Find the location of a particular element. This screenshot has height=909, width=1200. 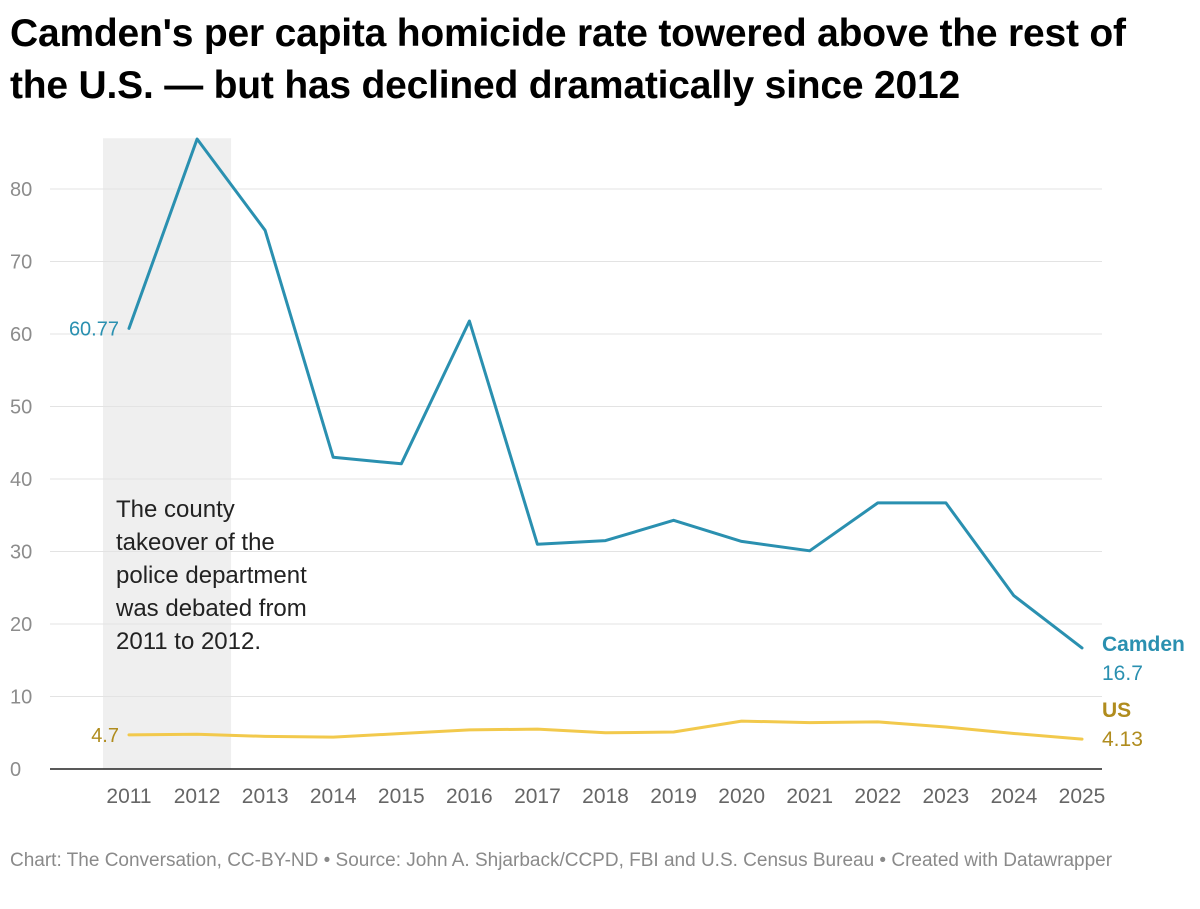

annotation-text-line: police department is located at coordinates (211, 575).